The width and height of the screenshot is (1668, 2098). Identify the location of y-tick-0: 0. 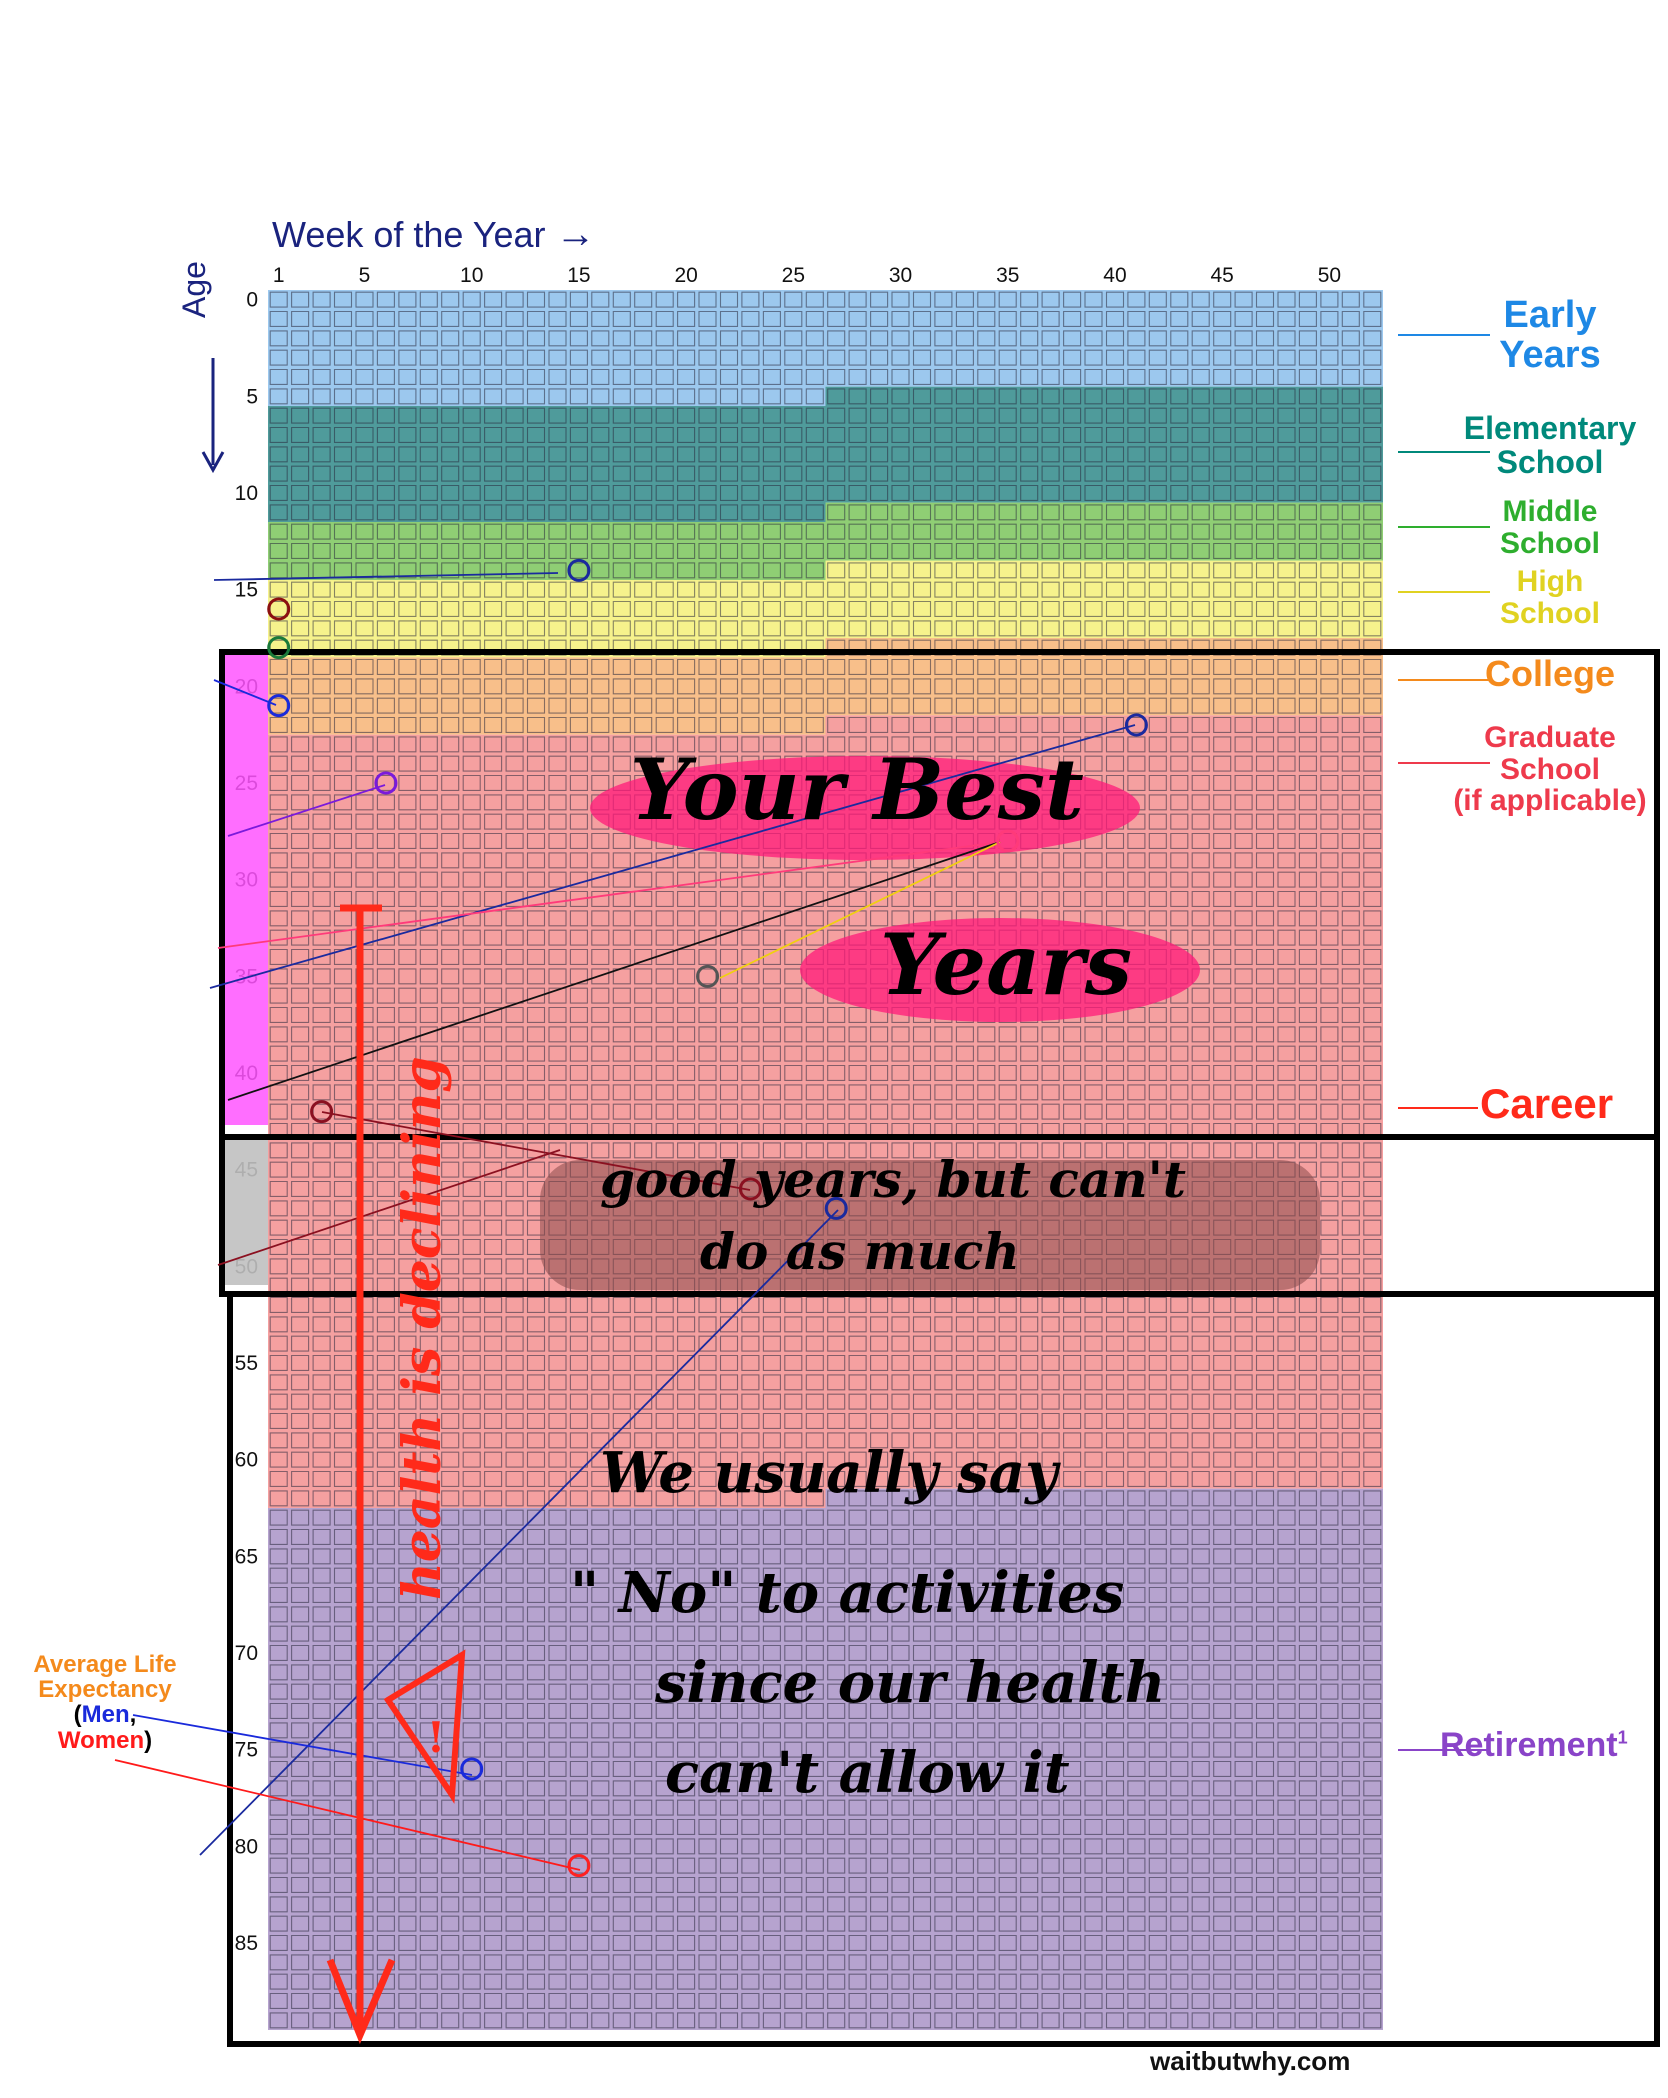
(252, 300).